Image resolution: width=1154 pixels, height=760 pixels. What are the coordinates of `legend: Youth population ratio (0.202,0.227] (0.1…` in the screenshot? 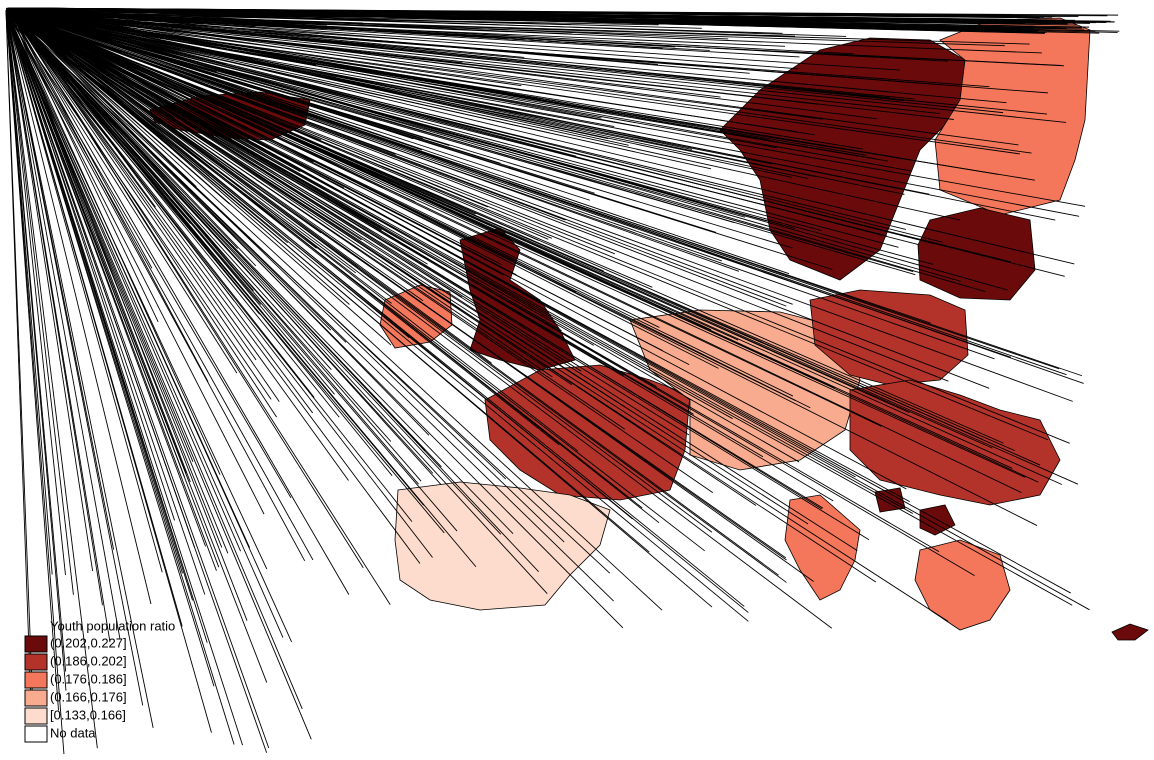 It's located at (99, 680).